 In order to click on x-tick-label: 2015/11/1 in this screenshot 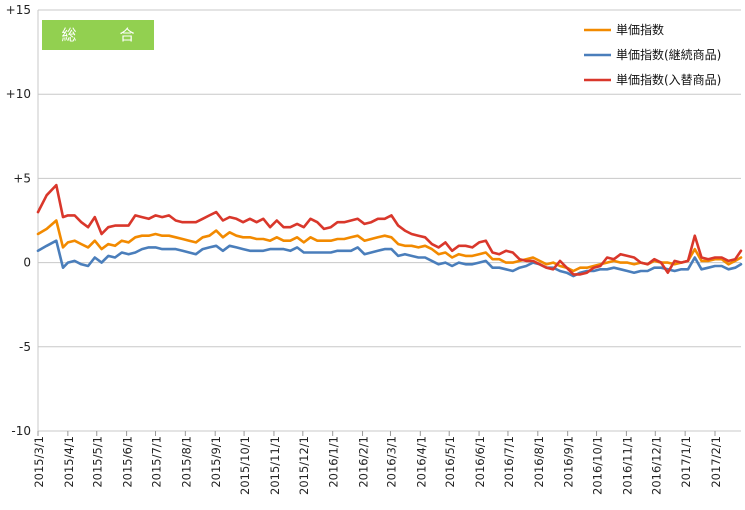, I will do `click(275, 465)`.